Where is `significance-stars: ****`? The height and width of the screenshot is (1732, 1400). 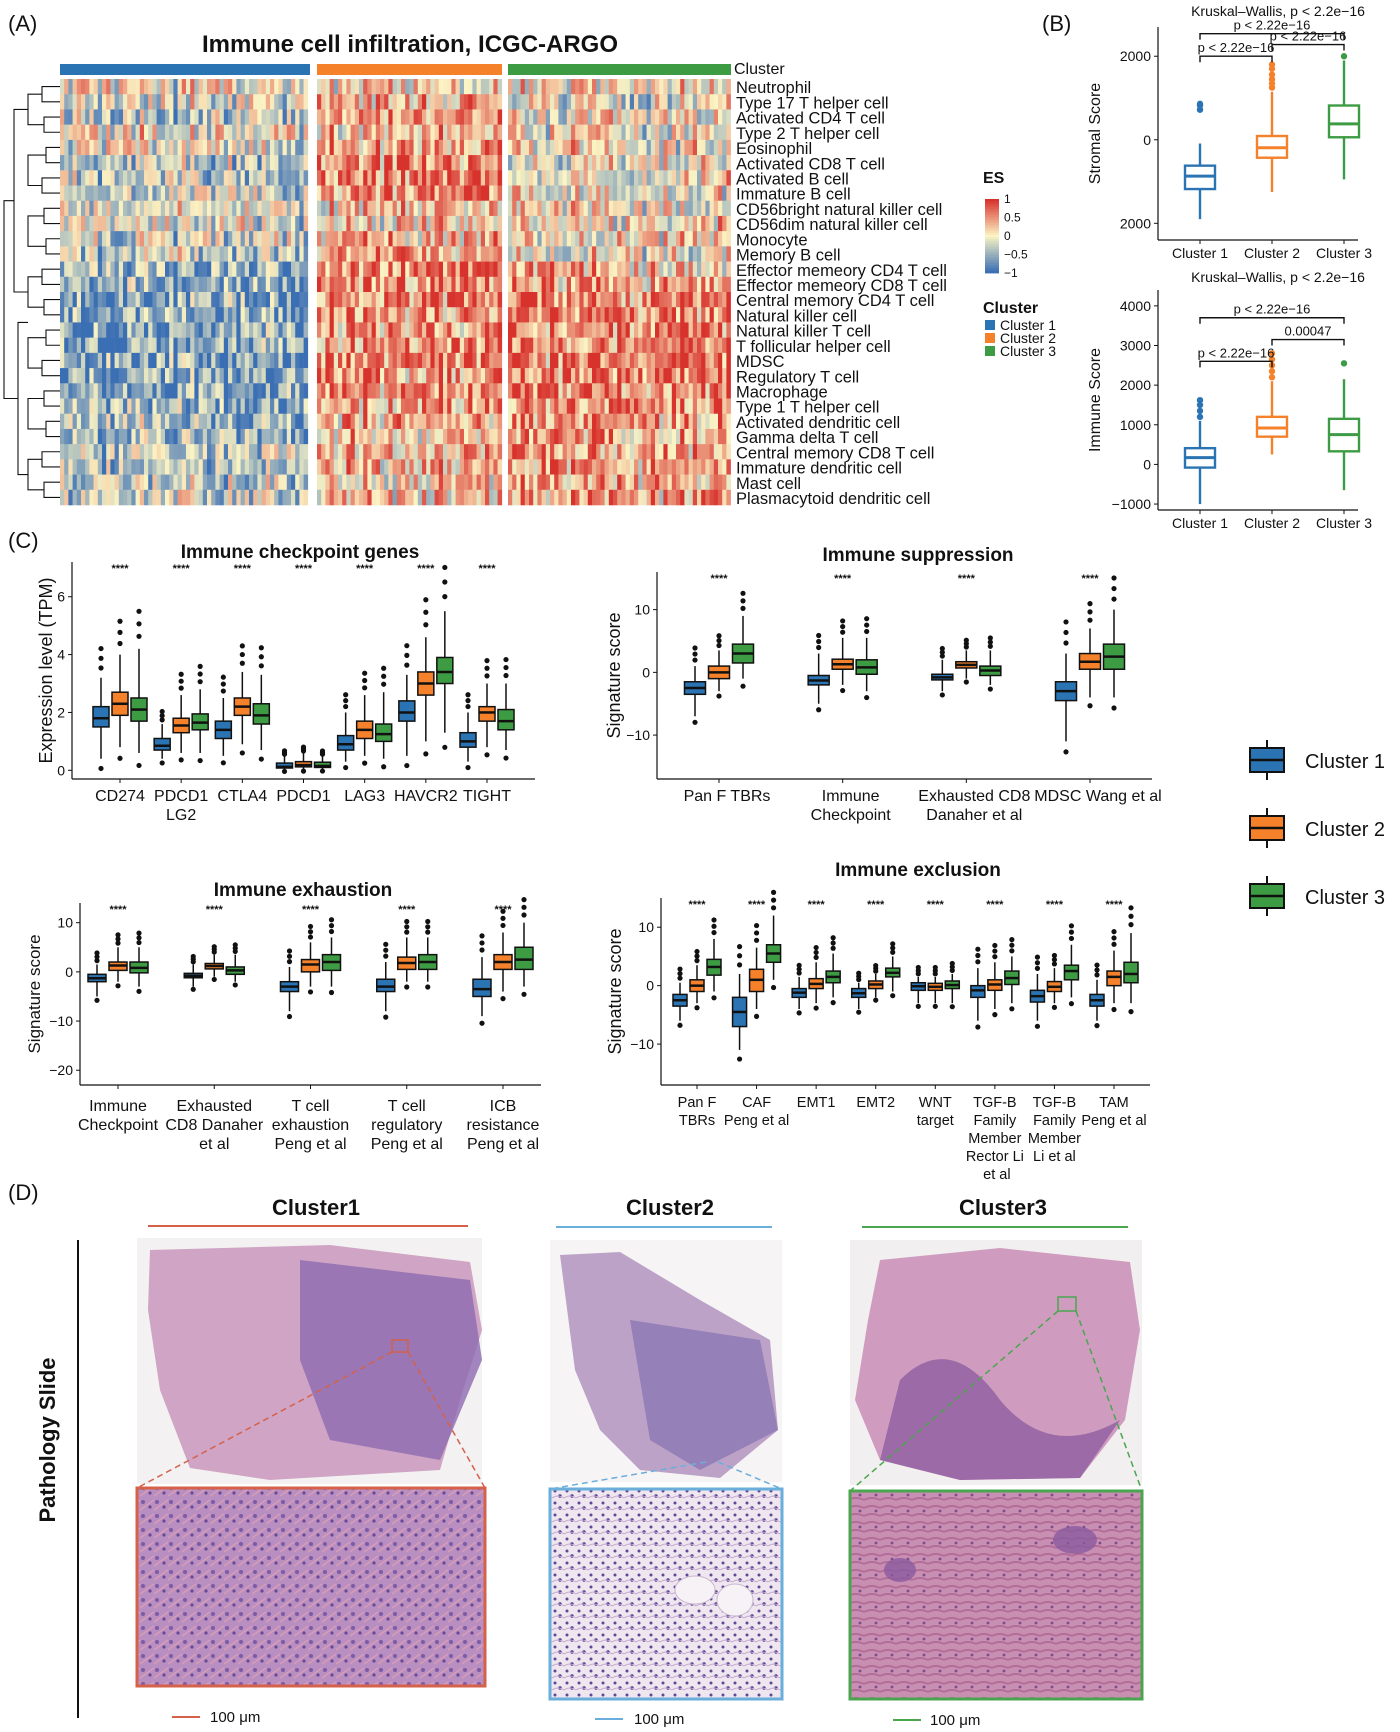
significance-stars: **** is located at coordinates (426, 569).